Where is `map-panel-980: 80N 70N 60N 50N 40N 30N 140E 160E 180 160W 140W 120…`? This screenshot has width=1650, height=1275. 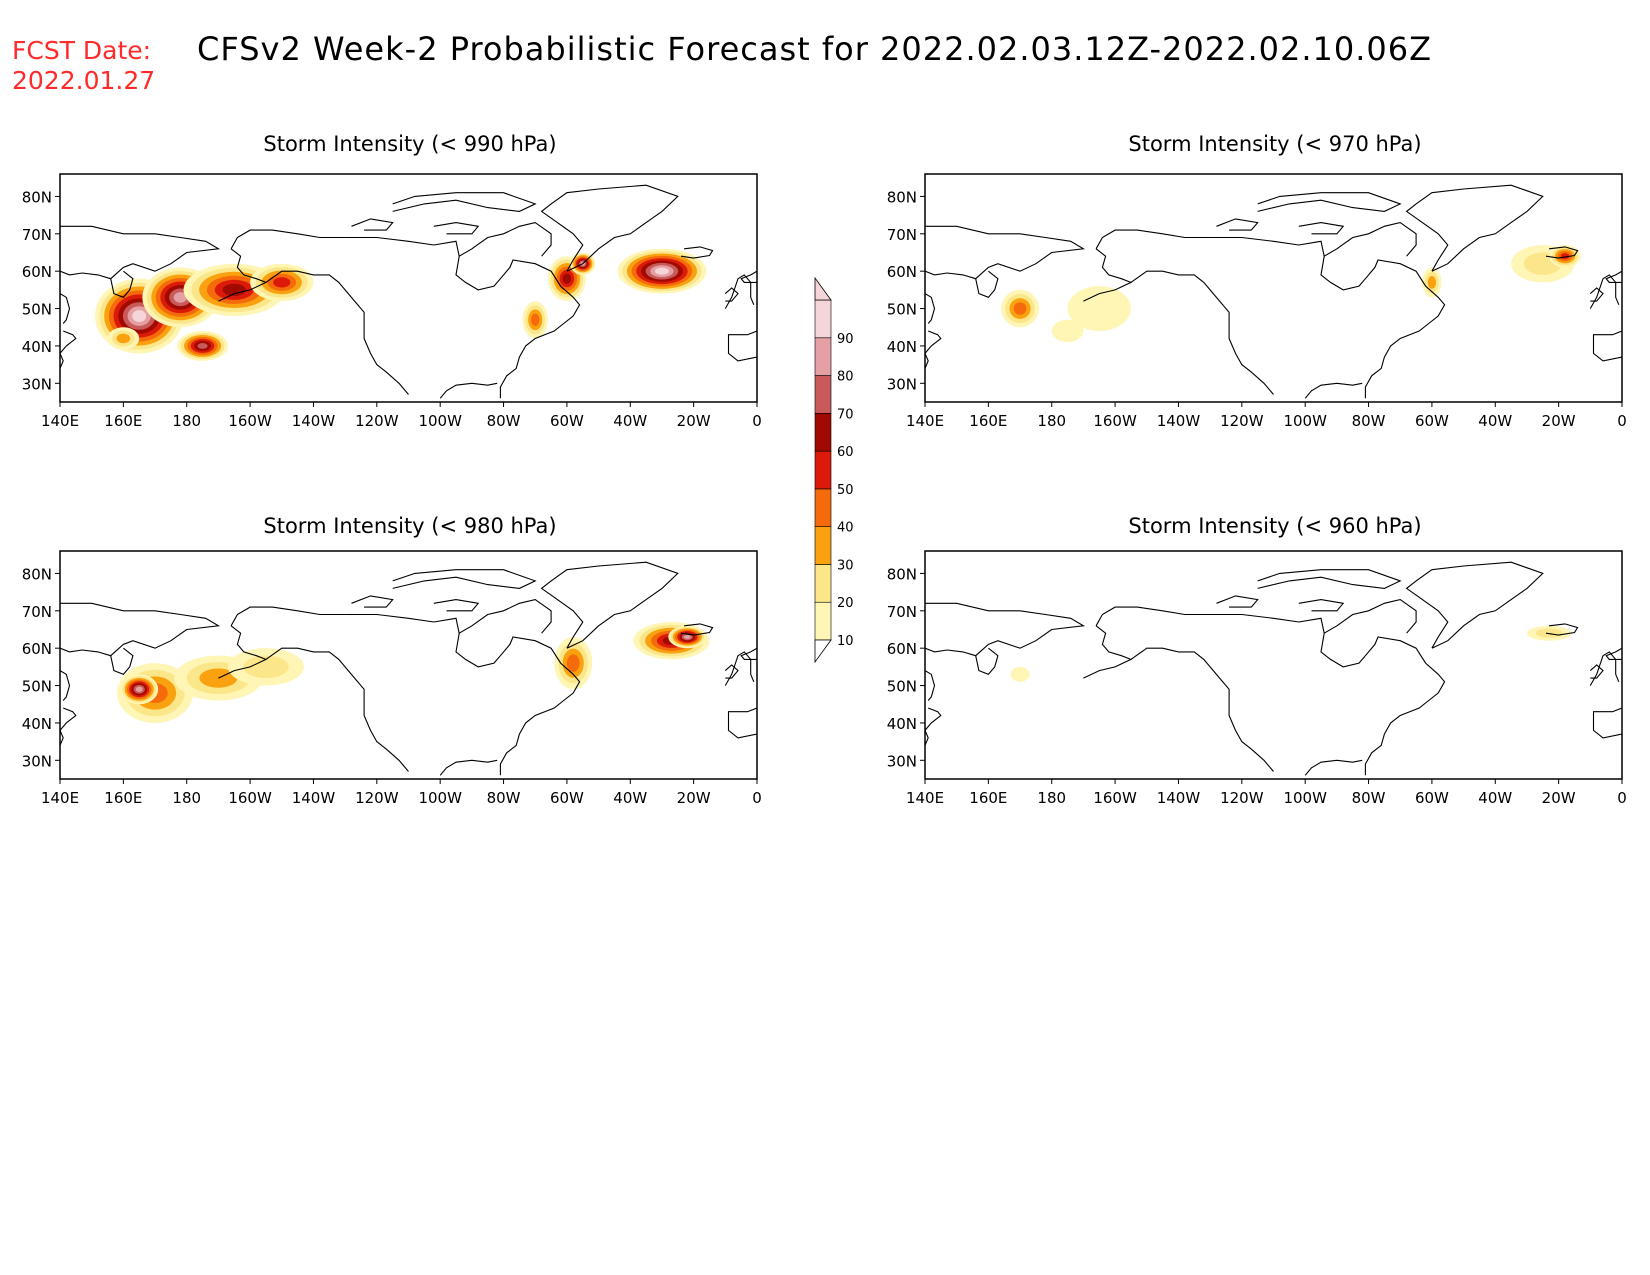
map-panel-980: 80N 70N 60N 50N 40N 30N 140E 160E 180 160W 140W 120… is located at coordinates (392, 678).